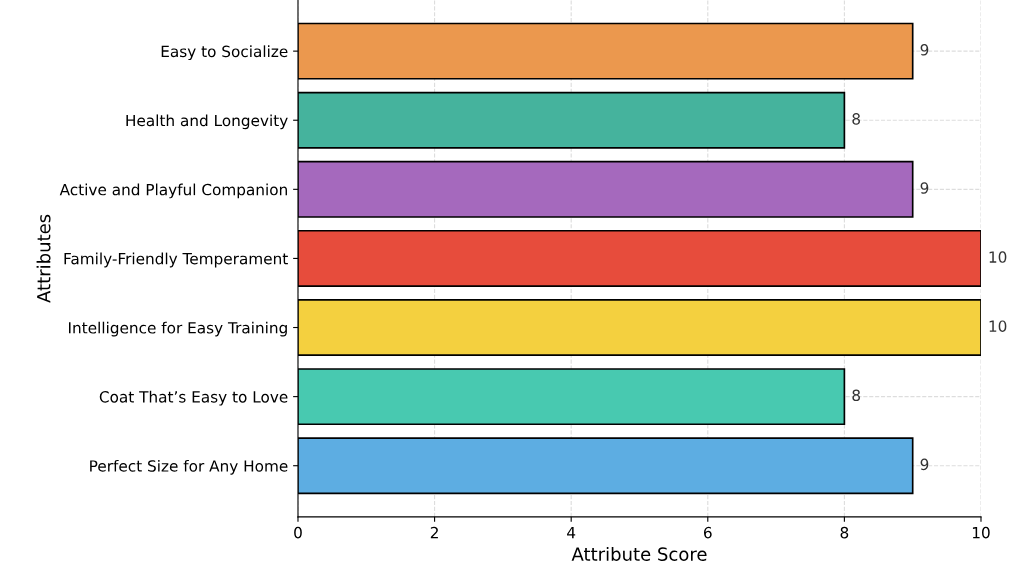  What do you see at coordinates (639, 553) in the screenshot?
I see `x-axis-title: Attribute Score` at bounding box center [639, 553].